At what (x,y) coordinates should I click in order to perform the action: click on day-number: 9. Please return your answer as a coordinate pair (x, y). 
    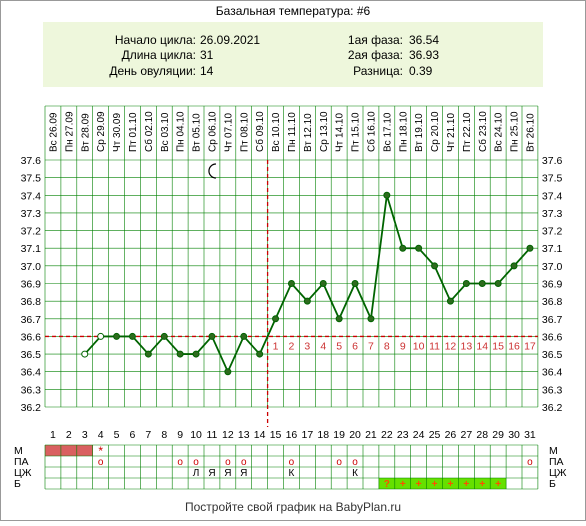
    Looking at the image, I should click on (180, 435).